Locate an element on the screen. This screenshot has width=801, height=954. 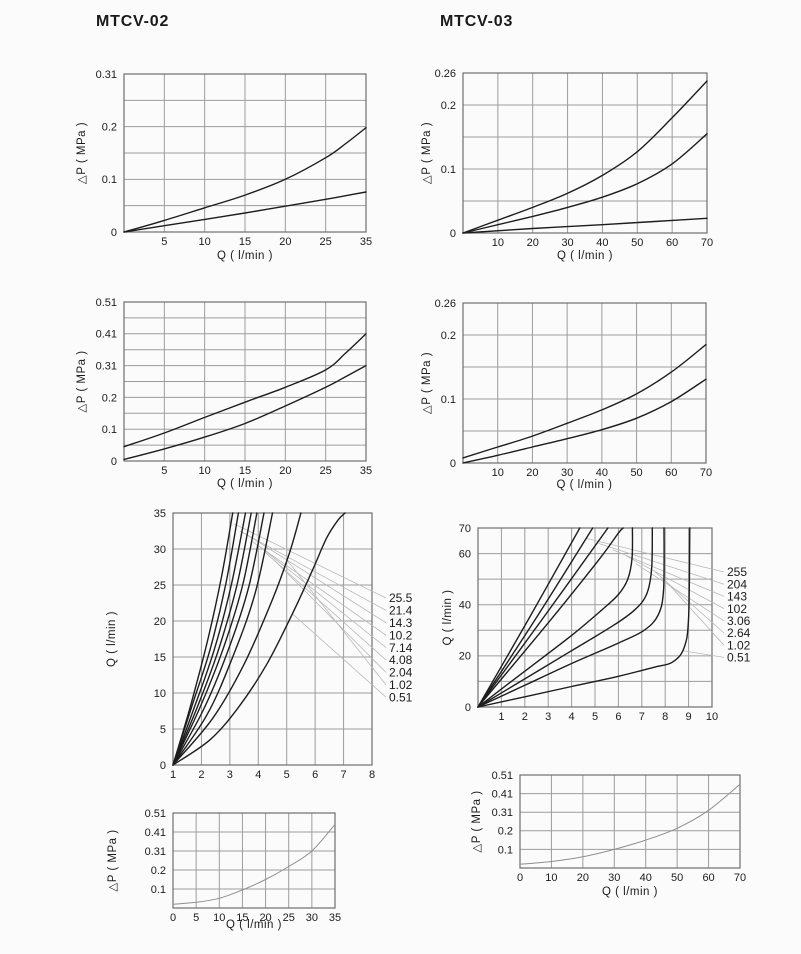
y-tick-label: 30 is located at coordinates (160, 550).